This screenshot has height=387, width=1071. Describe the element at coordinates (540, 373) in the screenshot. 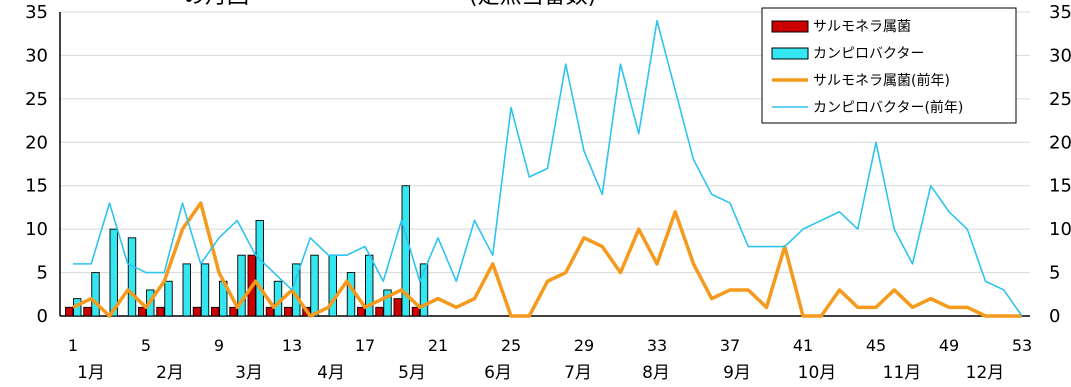

I see `month-labels: 1月 2月 3月 4月 5月 6月 7月 8月 9月 10月 11月 12月` at that location.